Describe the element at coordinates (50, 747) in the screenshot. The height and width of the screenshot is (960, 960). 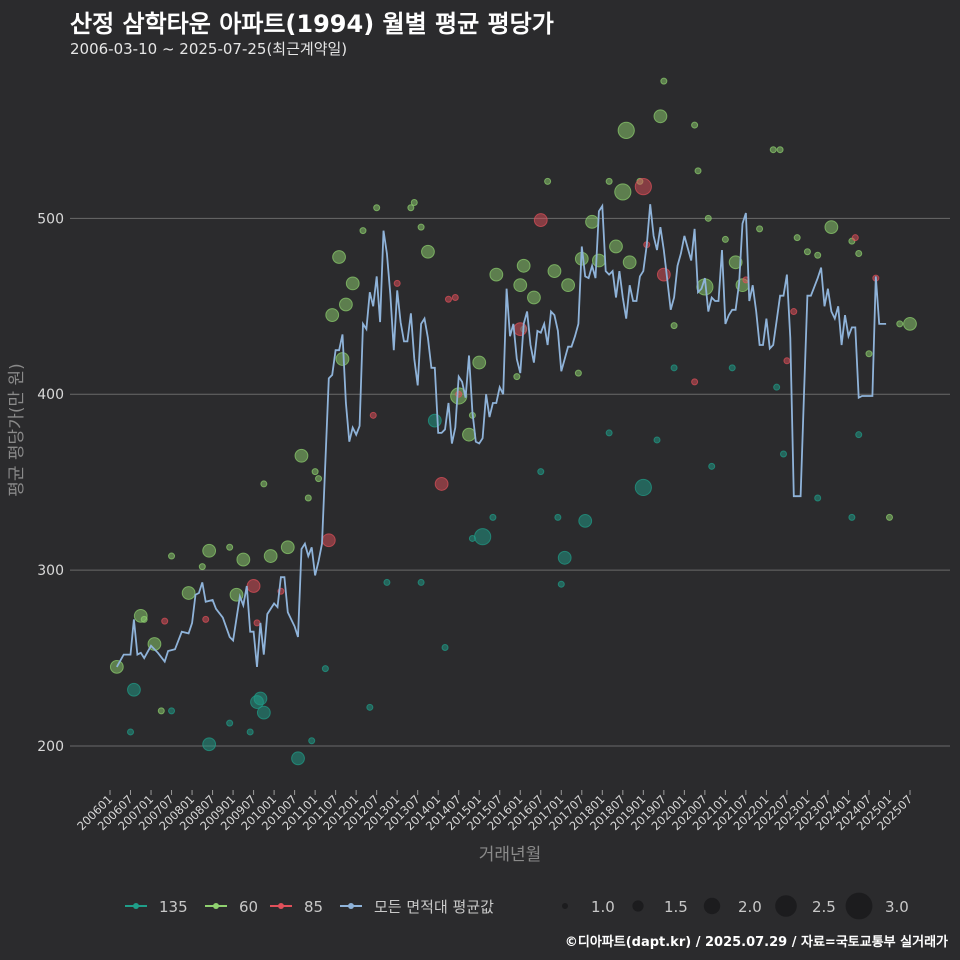
I see `y-tick-200: 200` at that location.